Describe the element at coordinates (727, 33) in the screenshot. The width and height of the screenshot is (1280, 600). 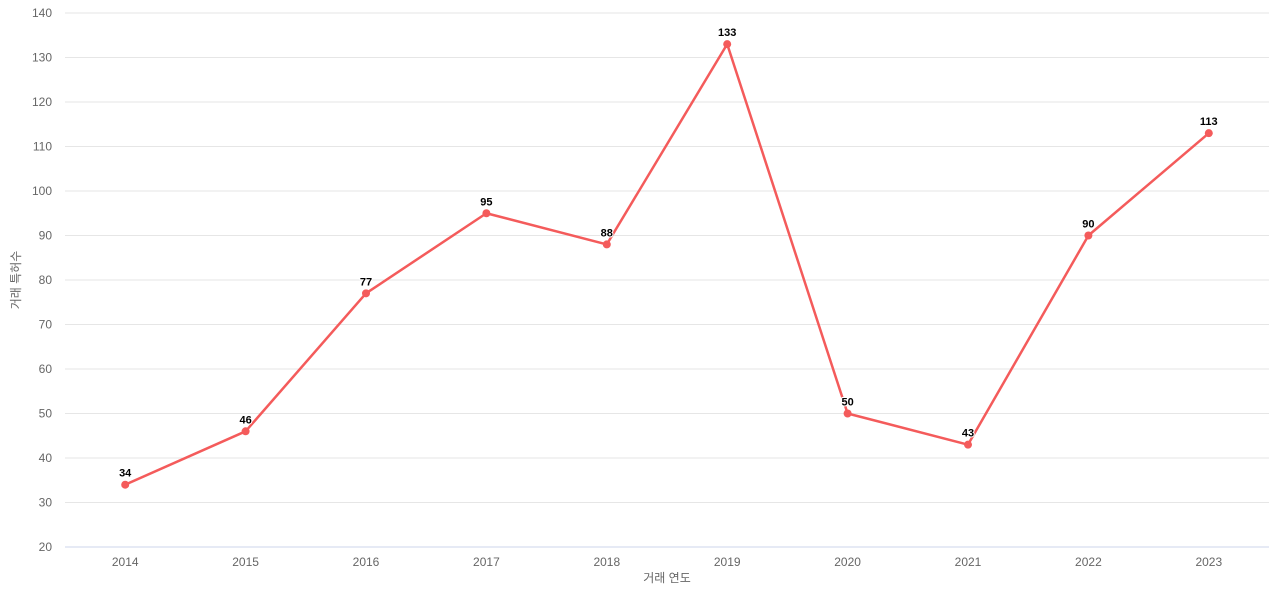
I see `data-point-label: 133` at that location.